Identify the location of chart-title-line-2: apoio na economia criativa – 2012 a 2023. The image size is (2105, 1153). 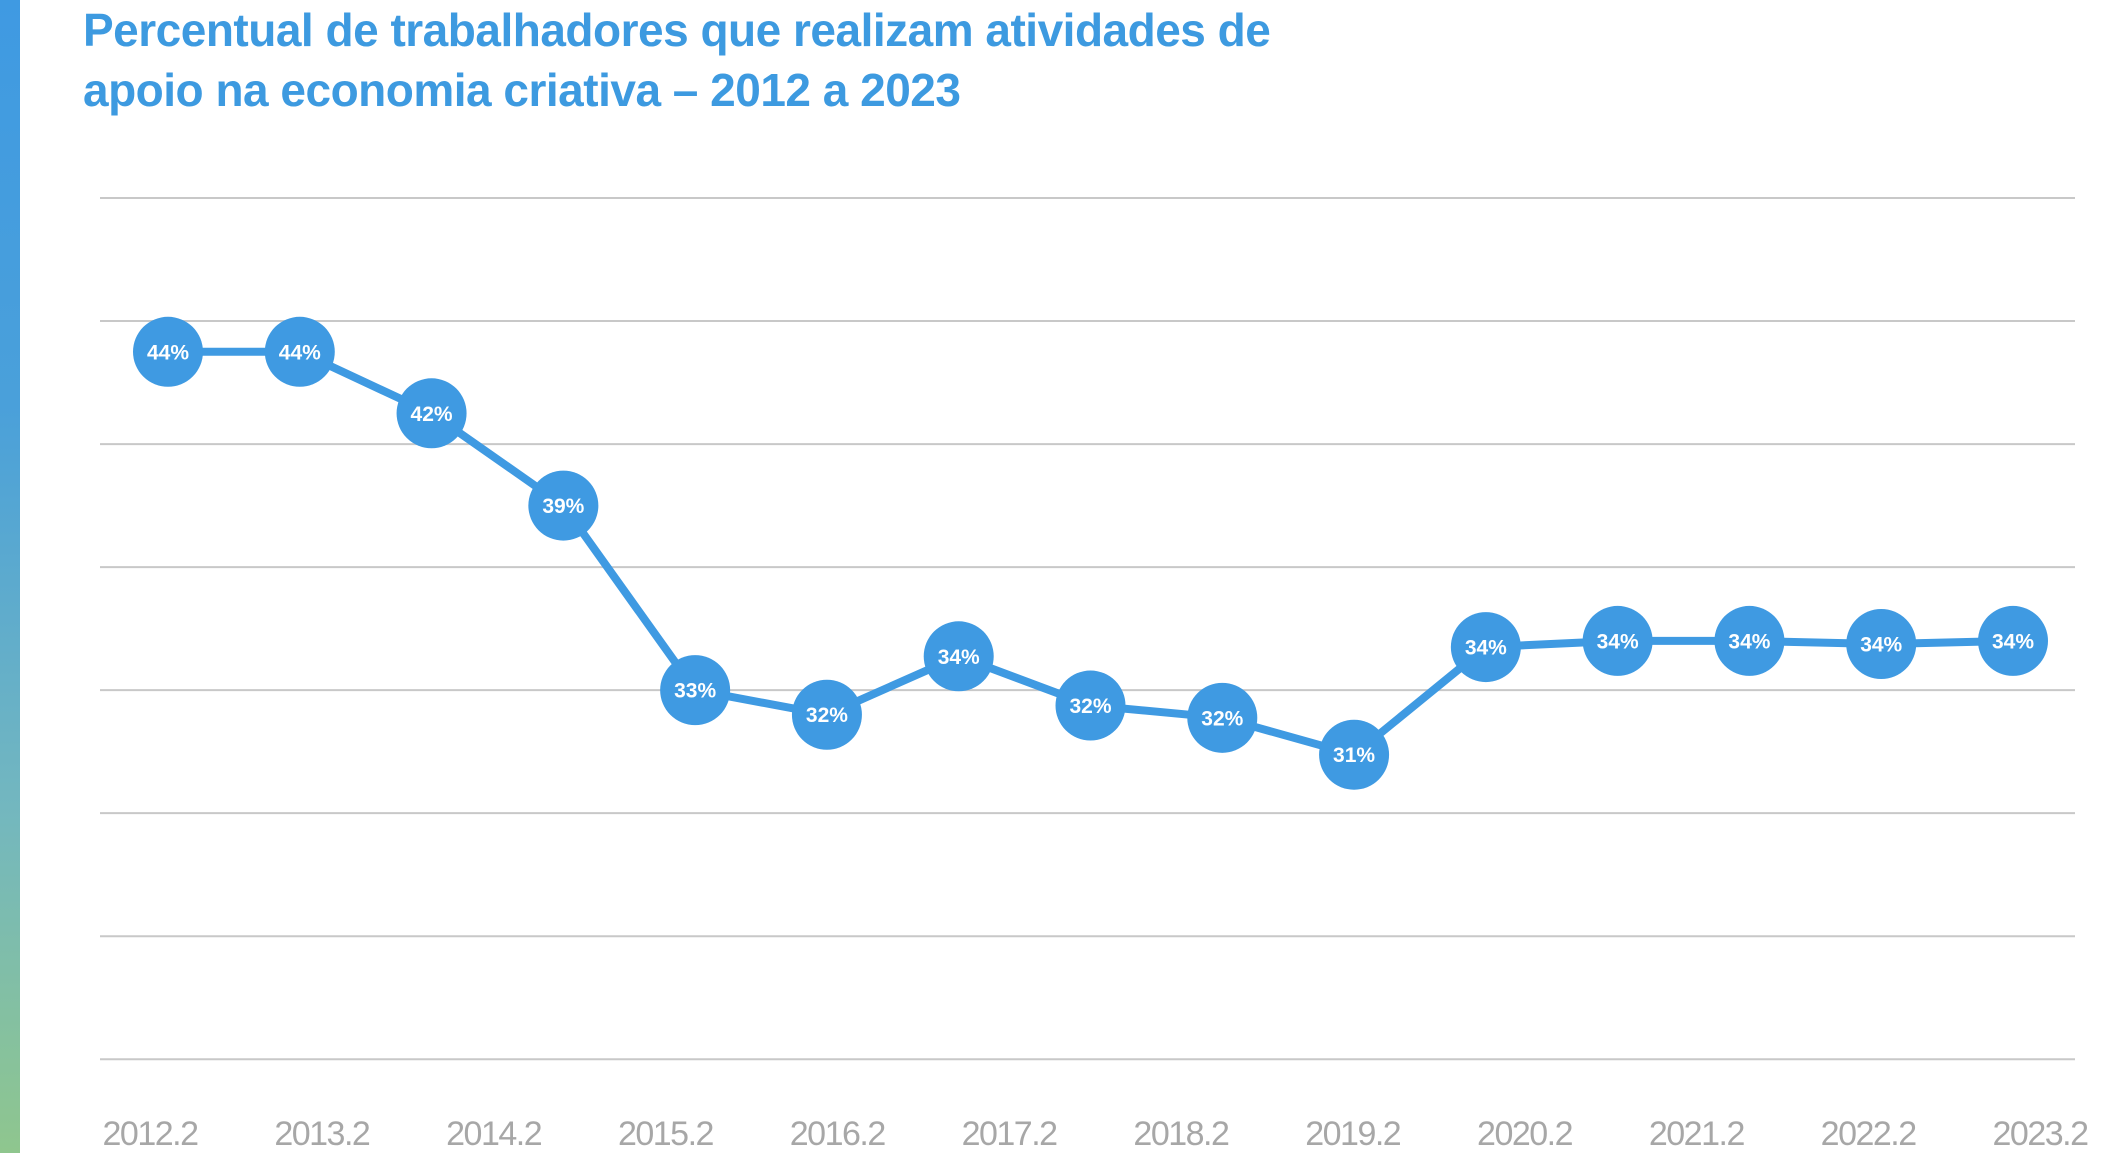
(522, 90).